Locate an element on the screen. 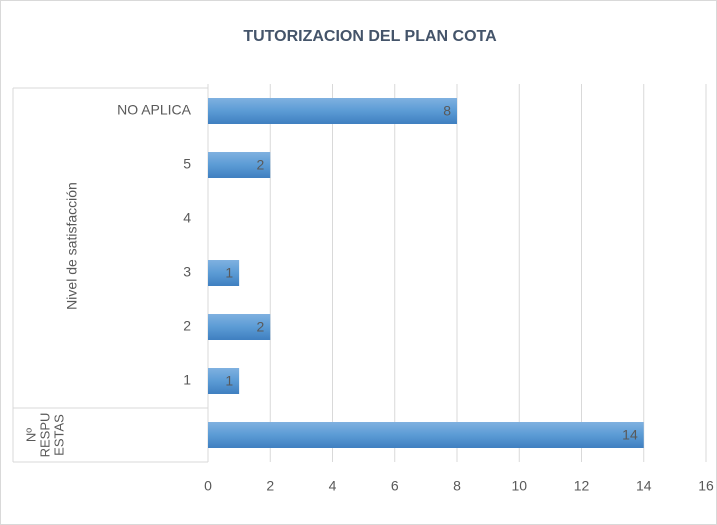 The height and width of the screenshot is (525, 717). x-tick-label: 14 is located at coordinates (644, 486).